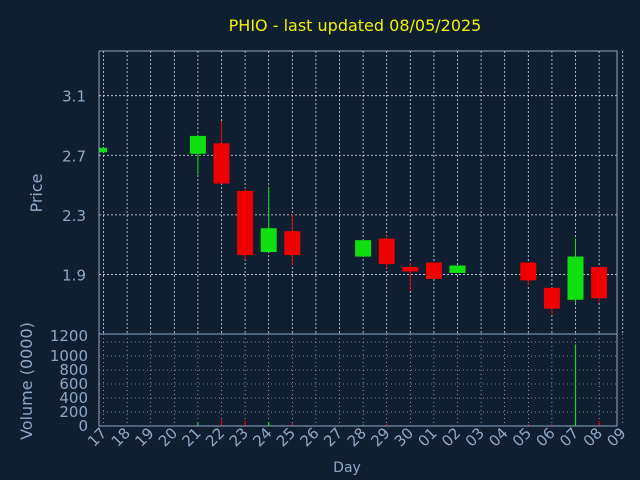 This screenshot has width=640, height=480. What do you see at coordinates (73, 412) in the screenshot?
I see `volume-tick-label: 200` at bounding box center [73, 412].